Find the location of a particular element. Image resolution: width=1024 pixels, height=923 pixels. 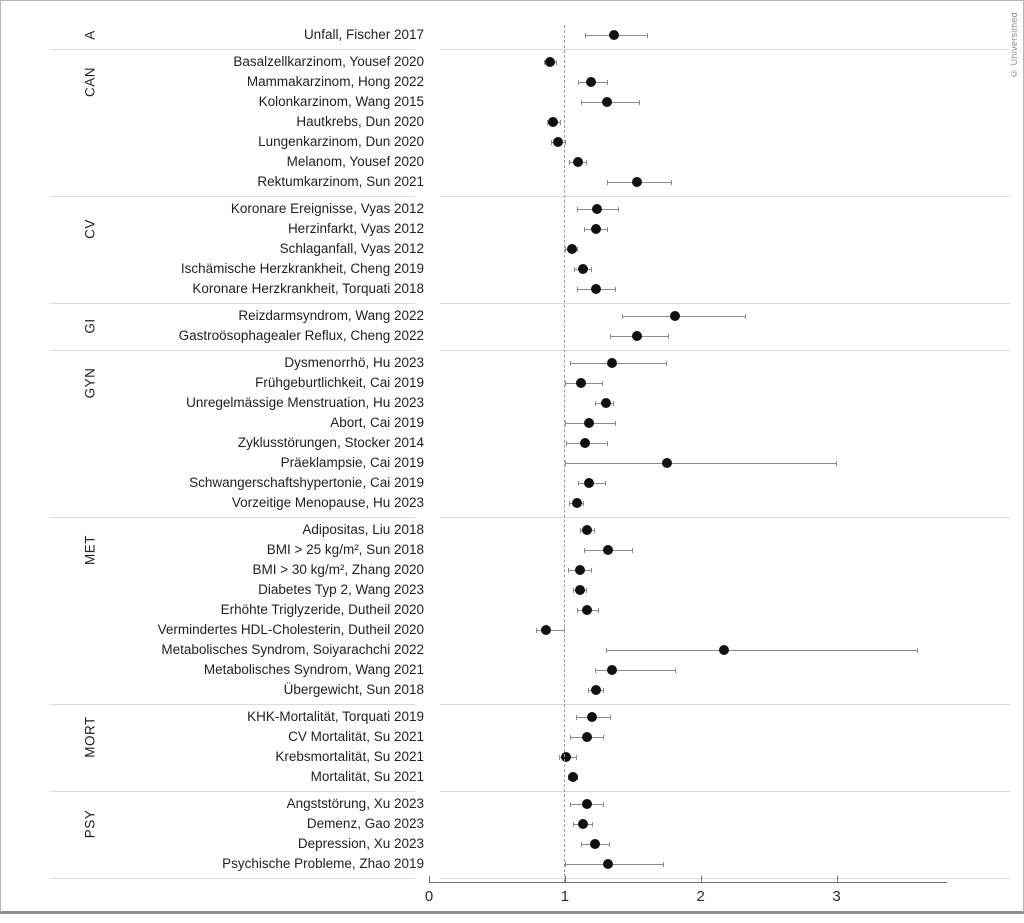

row-label: KHK-Mortalität, Torquati 2019 is located at coordinates (335, 716).